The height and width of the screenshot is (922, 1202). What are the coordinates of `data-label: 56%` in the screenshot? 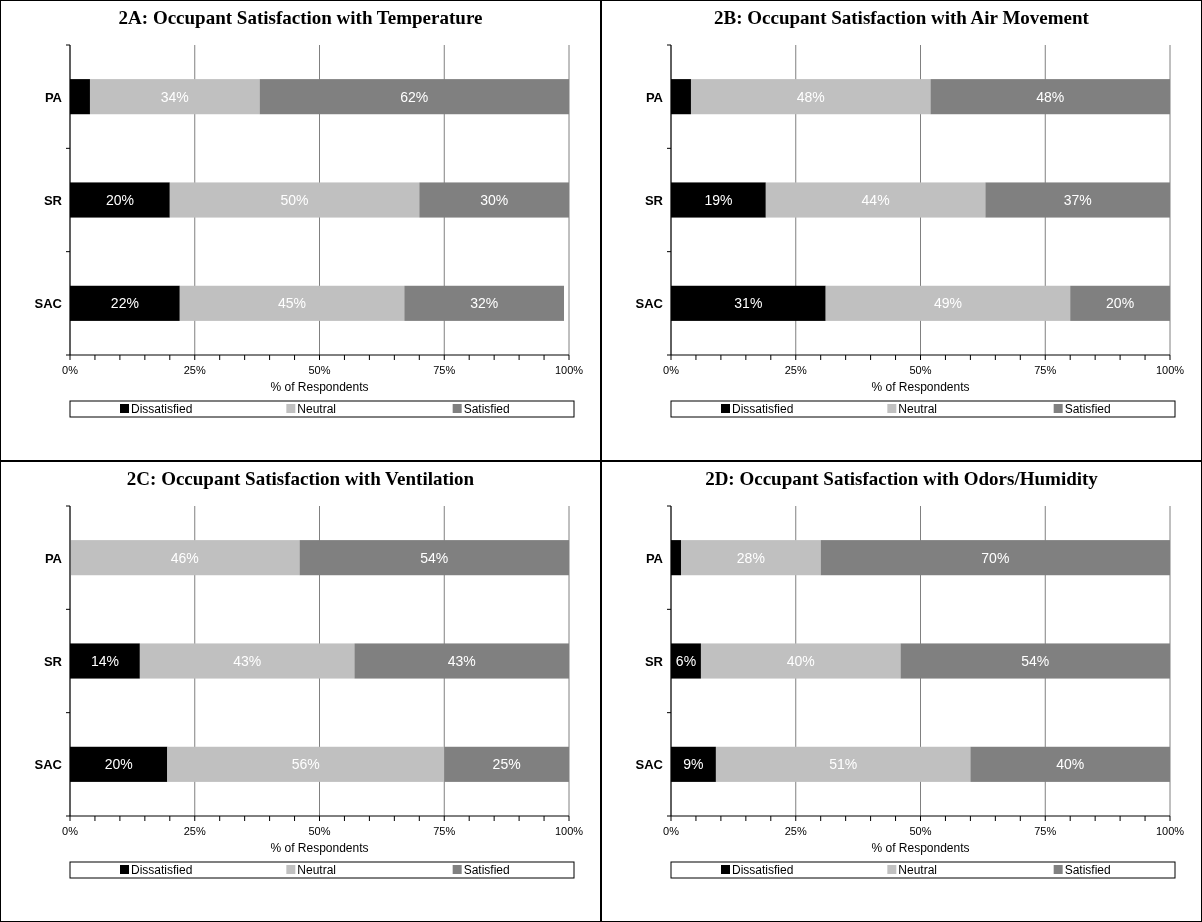 It's located at (305, 764).